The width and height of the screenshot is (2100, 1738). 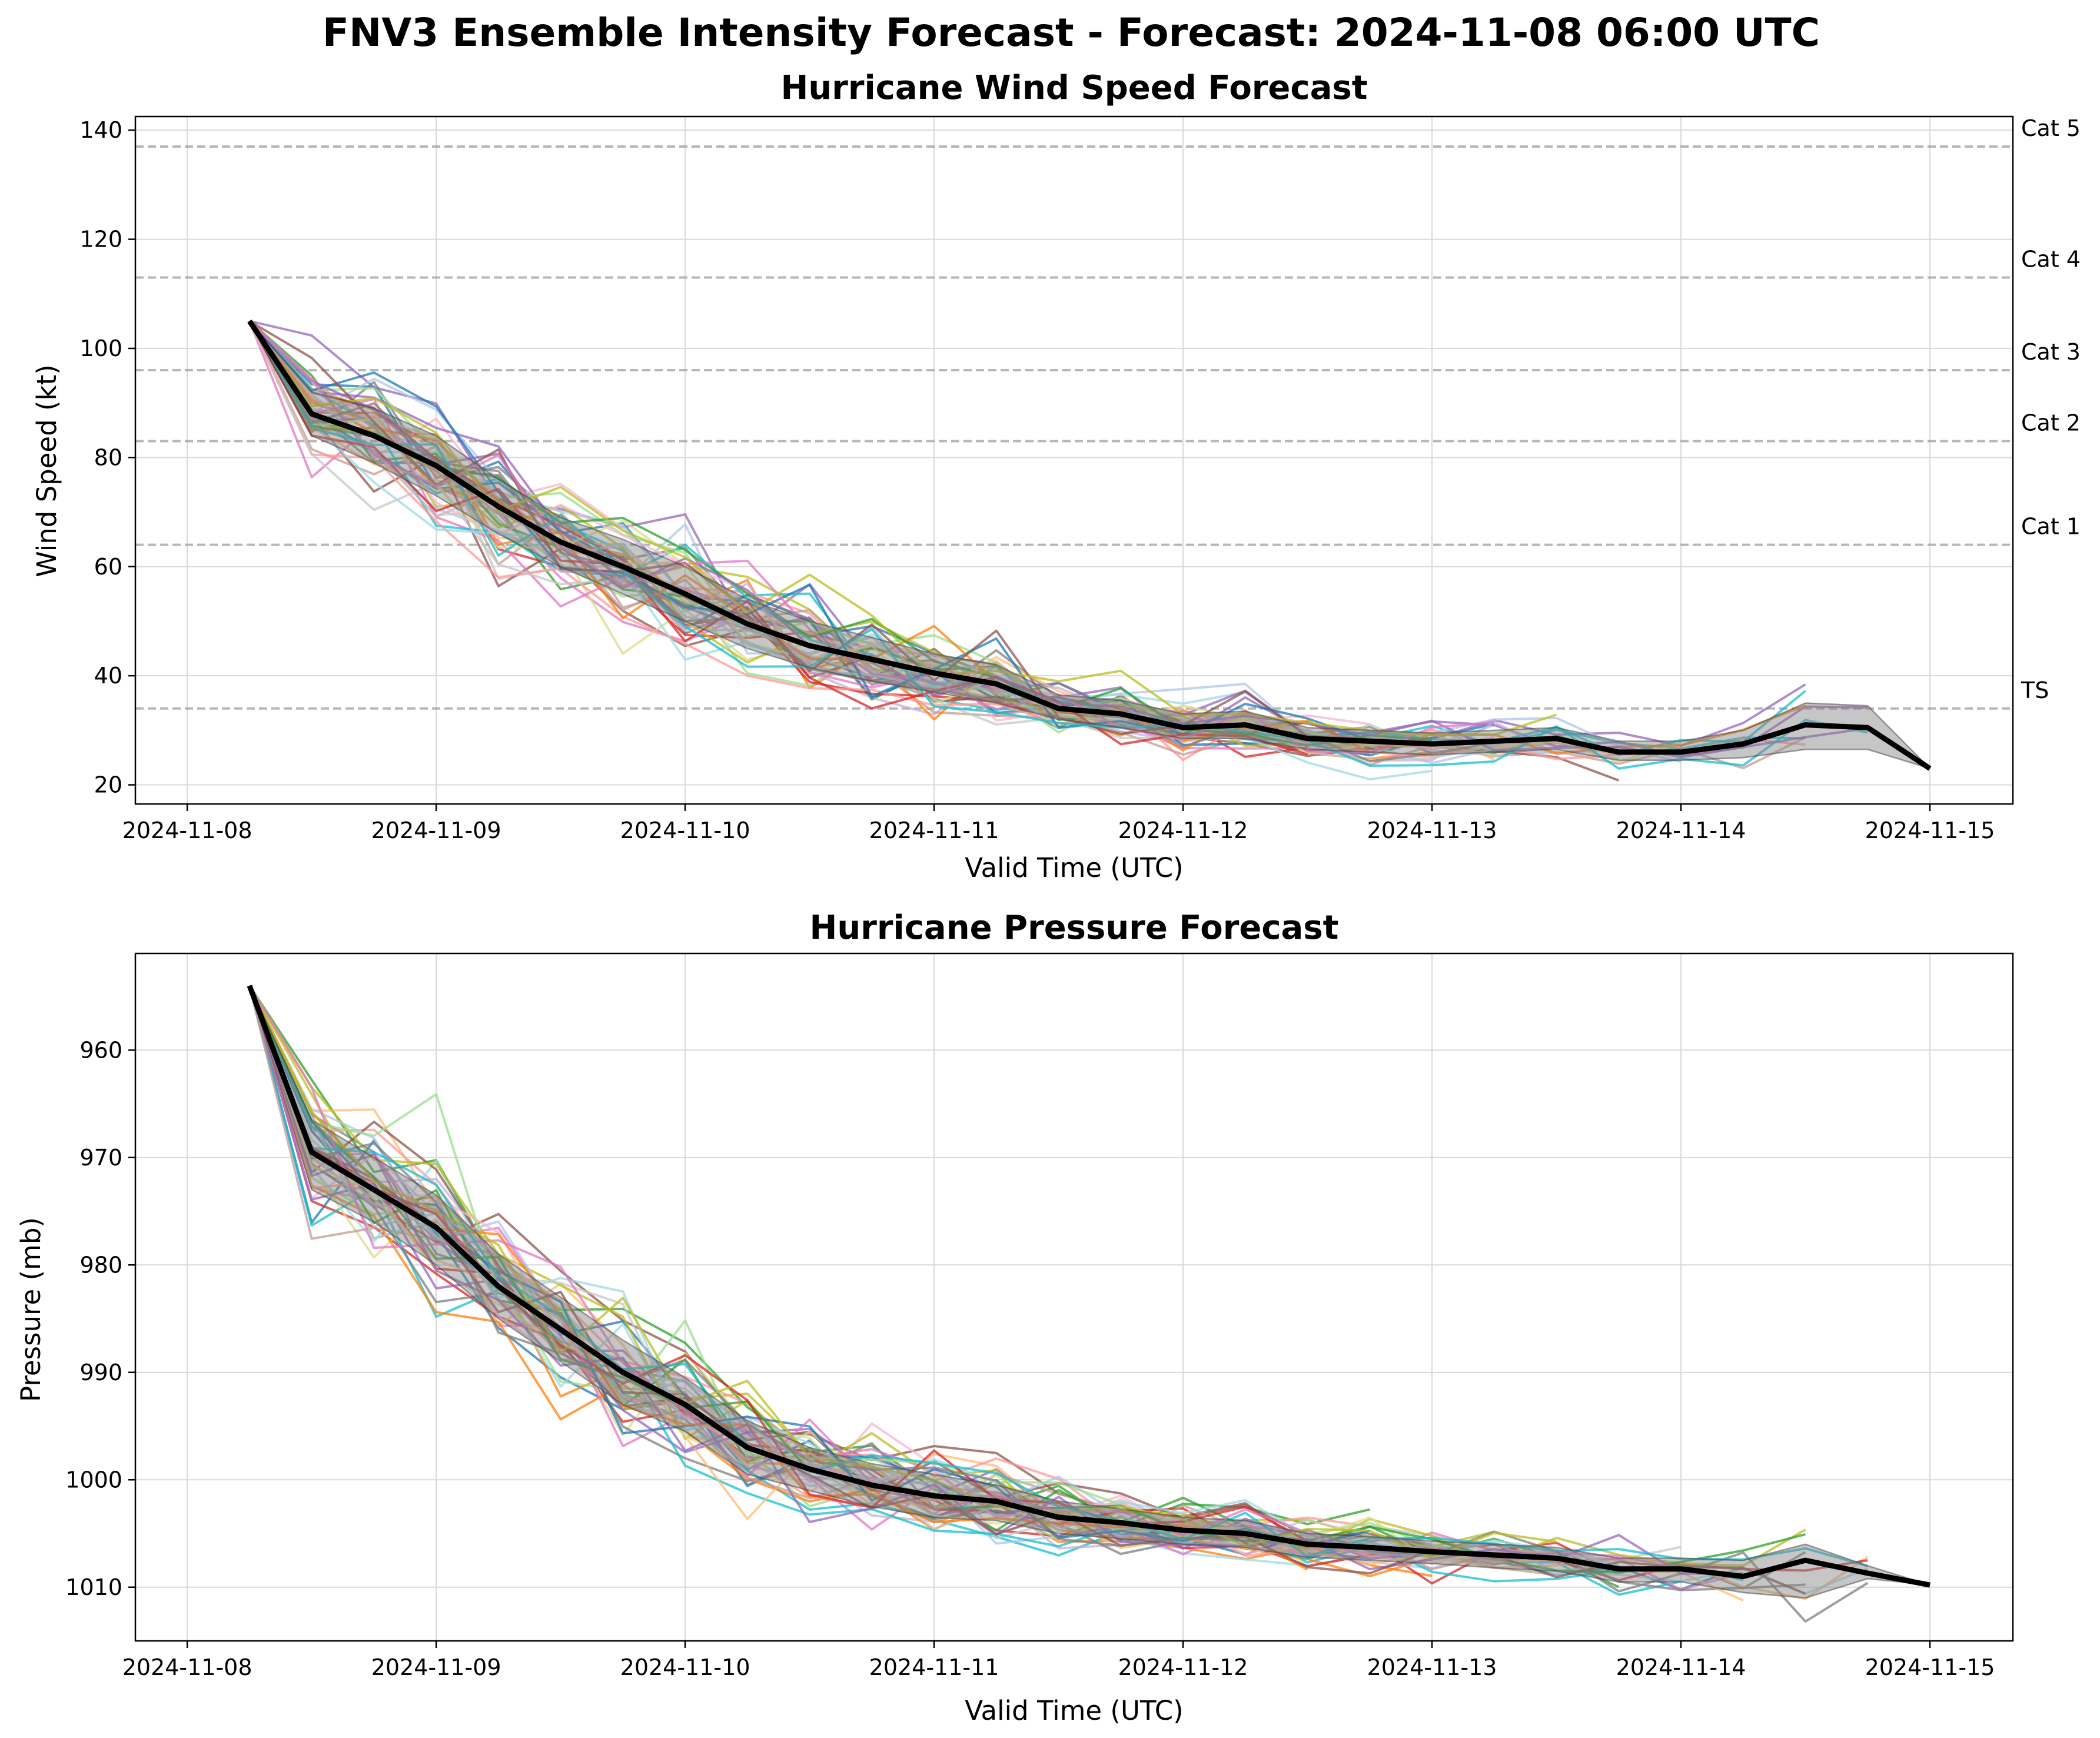 I want to click on pressure-y-axis-label: Pressure (mb), so click(x=30, y=1309).